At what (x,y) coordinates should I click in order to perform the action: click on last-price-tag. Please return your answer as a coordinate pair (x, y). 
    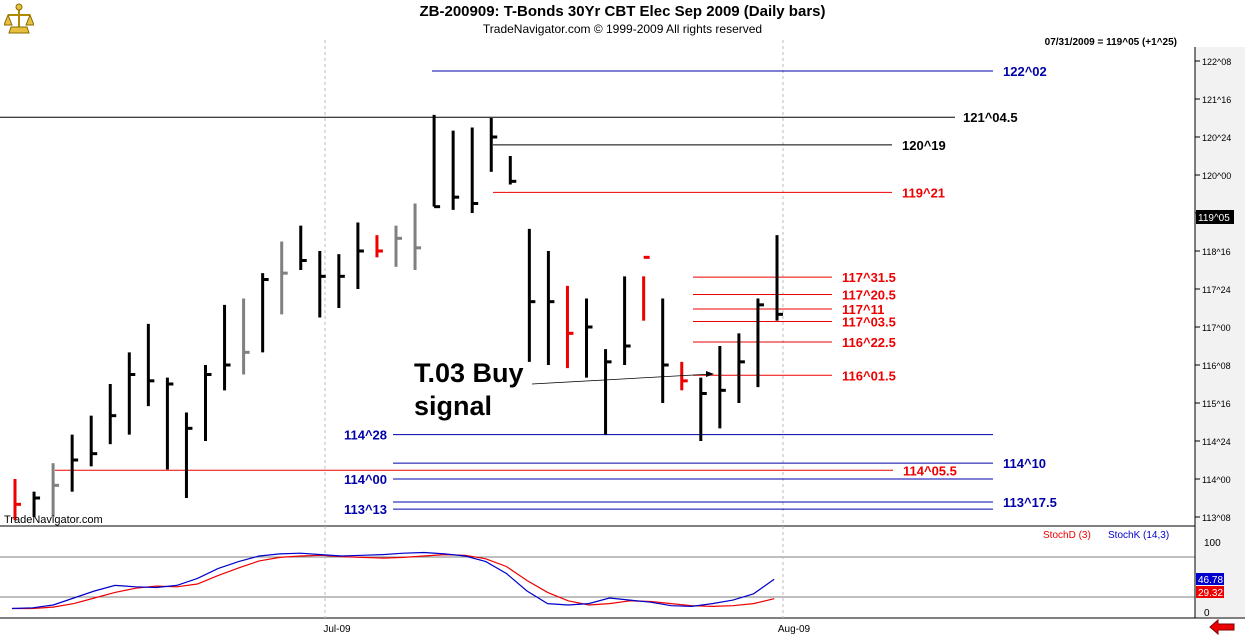
    Looking at the image, I should click on (1215, 217).